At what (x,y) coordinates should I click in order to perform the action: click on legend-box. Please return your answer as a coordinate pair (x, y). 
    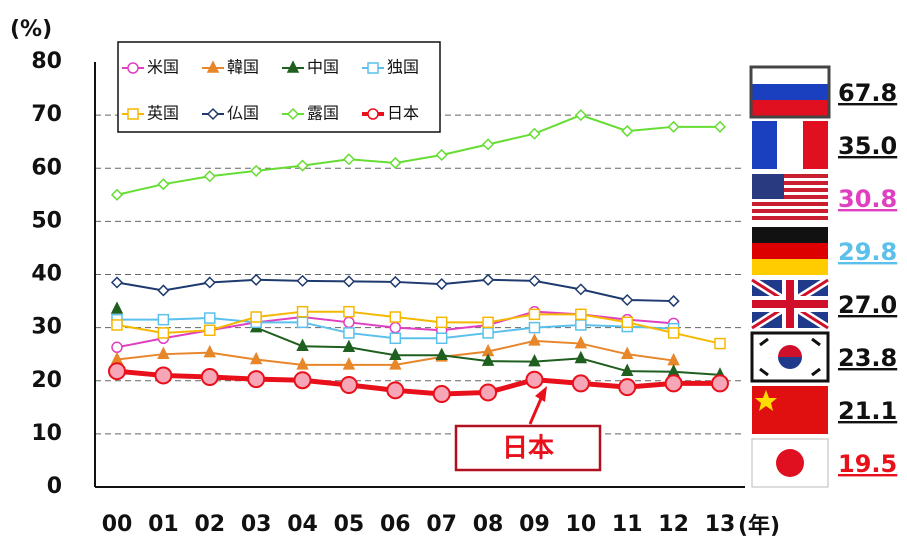
    Looking at the image, I should click on (279, 87).